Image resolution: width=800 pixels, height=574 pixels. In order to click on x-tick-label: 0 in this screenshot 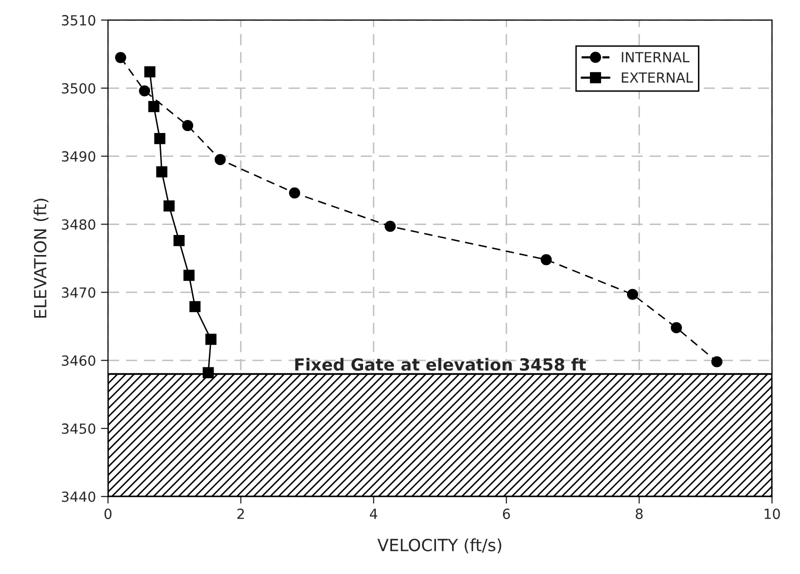, I will do `click(108, 514)`.